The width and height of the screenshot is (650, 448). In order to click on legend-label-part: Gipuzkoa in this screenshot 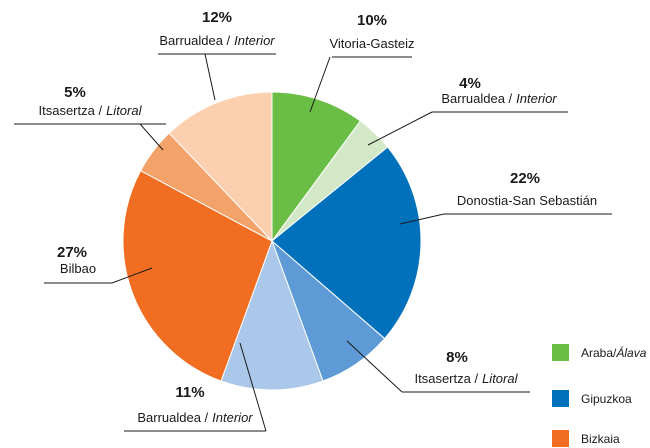, I will do `click(606, 399)`.